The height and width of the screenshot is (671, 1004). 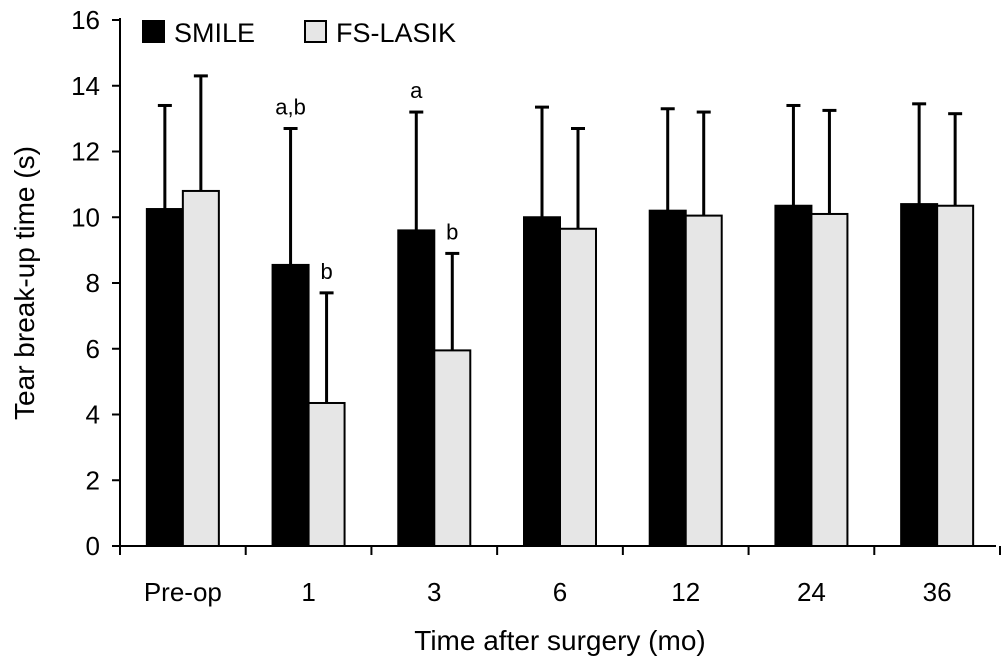 I want to click on legend-swatch-fs-lasik, so click(x=315, y=31).